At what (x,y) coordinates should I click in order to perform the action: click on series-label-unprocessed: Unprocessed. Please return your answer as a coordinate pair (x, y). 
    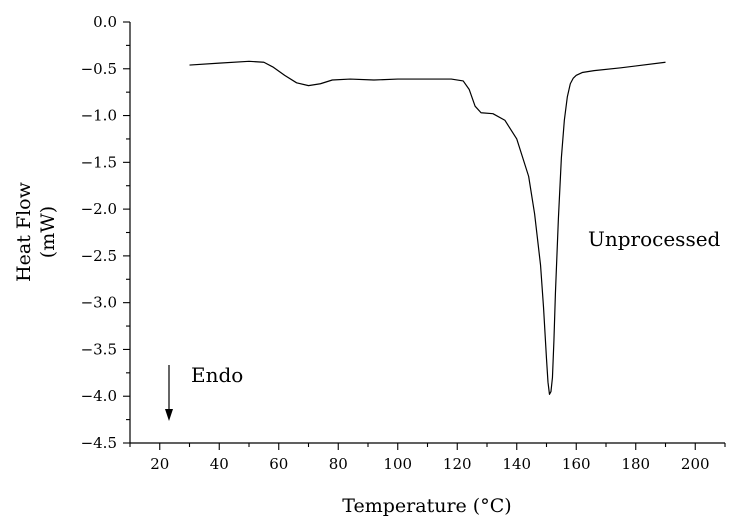
    Looking at the image, I should click on (654, 239).